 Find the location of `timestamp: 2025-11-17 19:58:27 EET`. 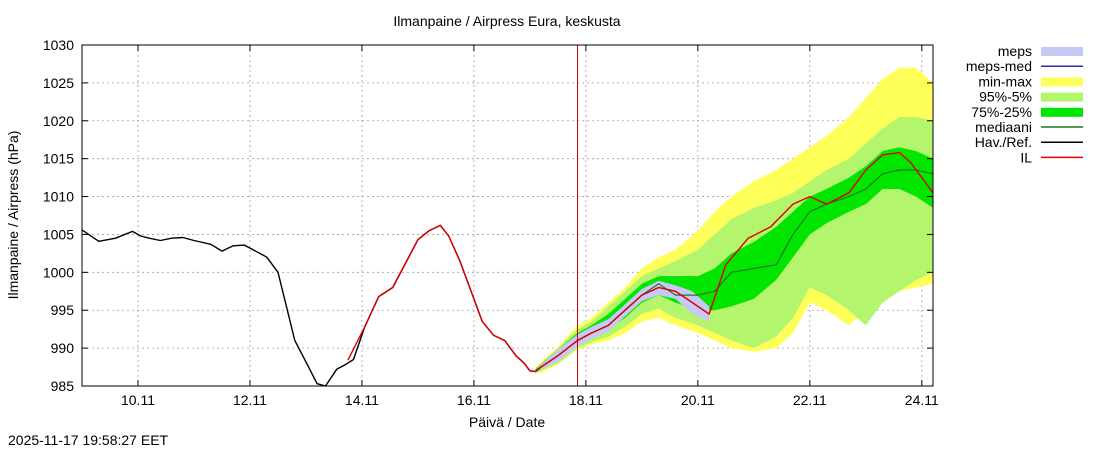

timestamp: 2025-11-17 19:58:27 EET is located at coordinates (88, 440).